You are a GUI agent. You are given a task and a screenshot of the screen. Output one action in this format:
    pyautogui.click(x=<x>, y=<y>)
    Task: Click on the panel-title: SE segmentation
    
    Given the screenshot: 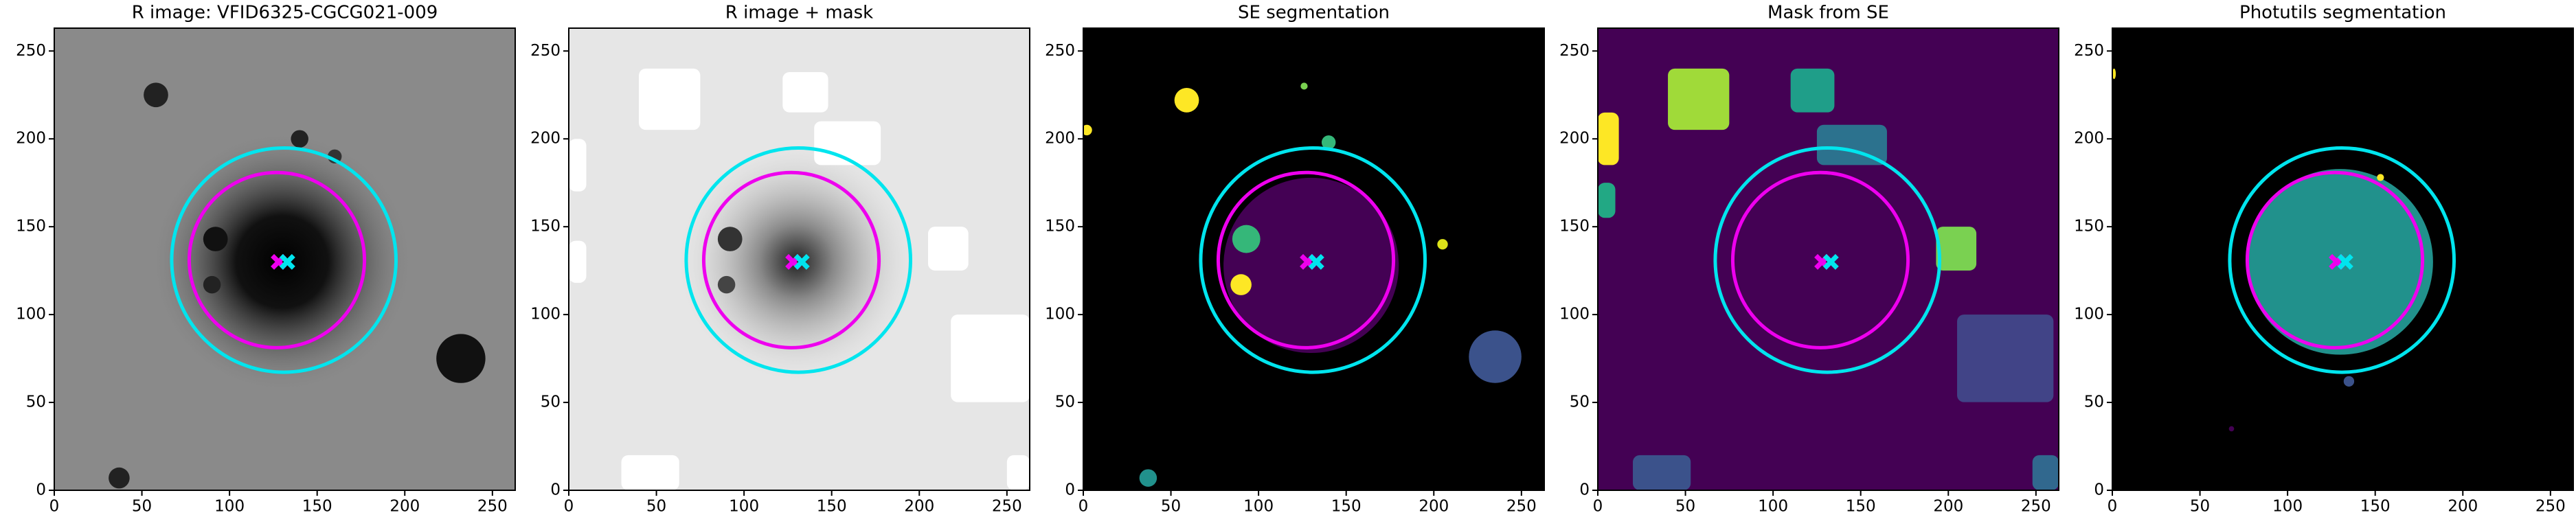 What is the action you would take?
    pyautogui.click(x=1314, y=13)
    